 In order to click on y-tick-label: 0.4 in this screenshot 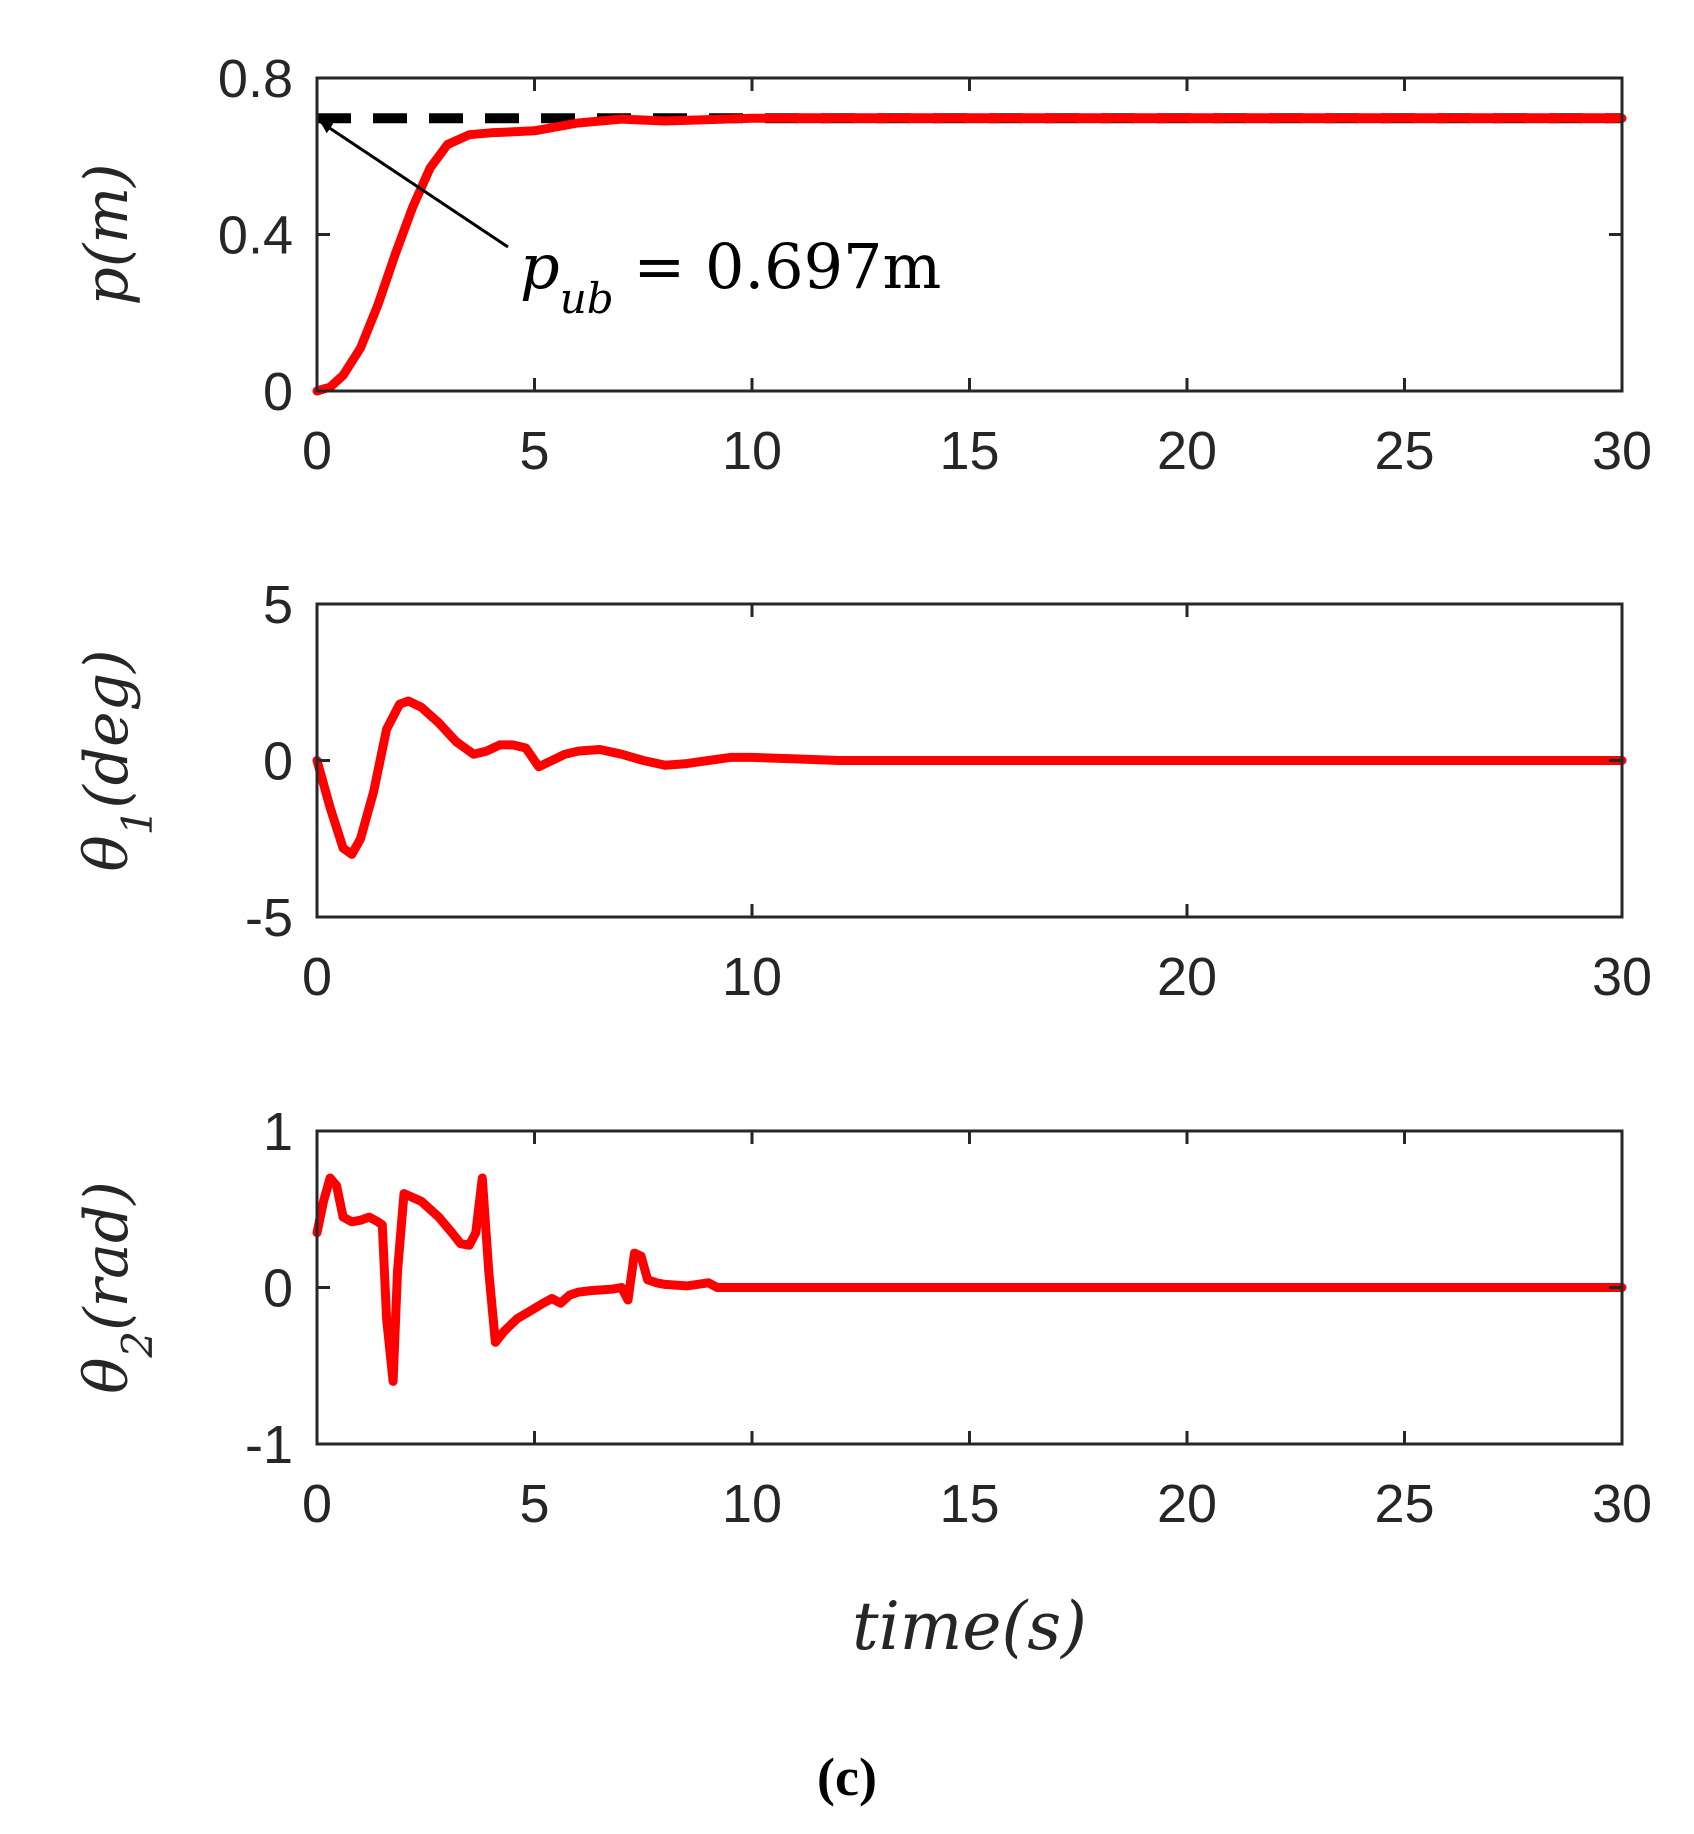, I will do `click(255, 236)`.